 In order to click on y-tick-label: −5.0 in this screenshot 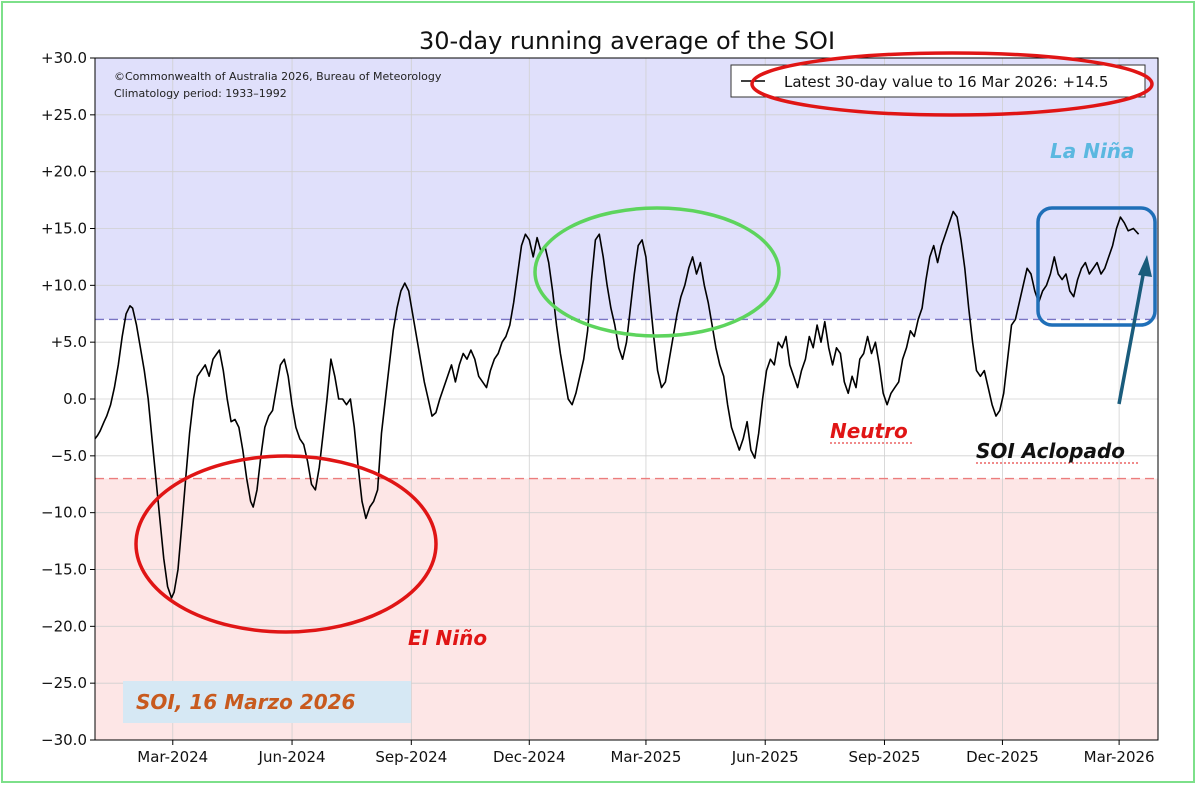, I will do `click(69, 456)`.